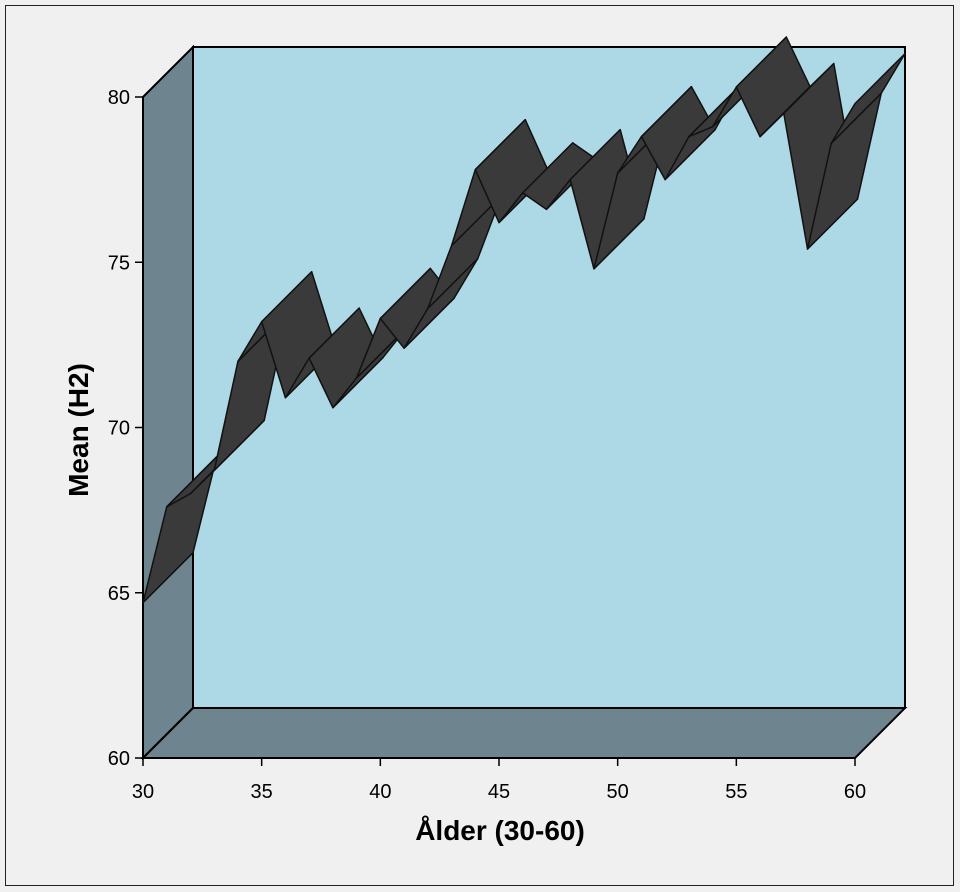 The width and height of the screenshot is (960, 892). Describe the element at coordinates (119, 429) in the screenshot. I see `y-tick-label: 70` at that location.